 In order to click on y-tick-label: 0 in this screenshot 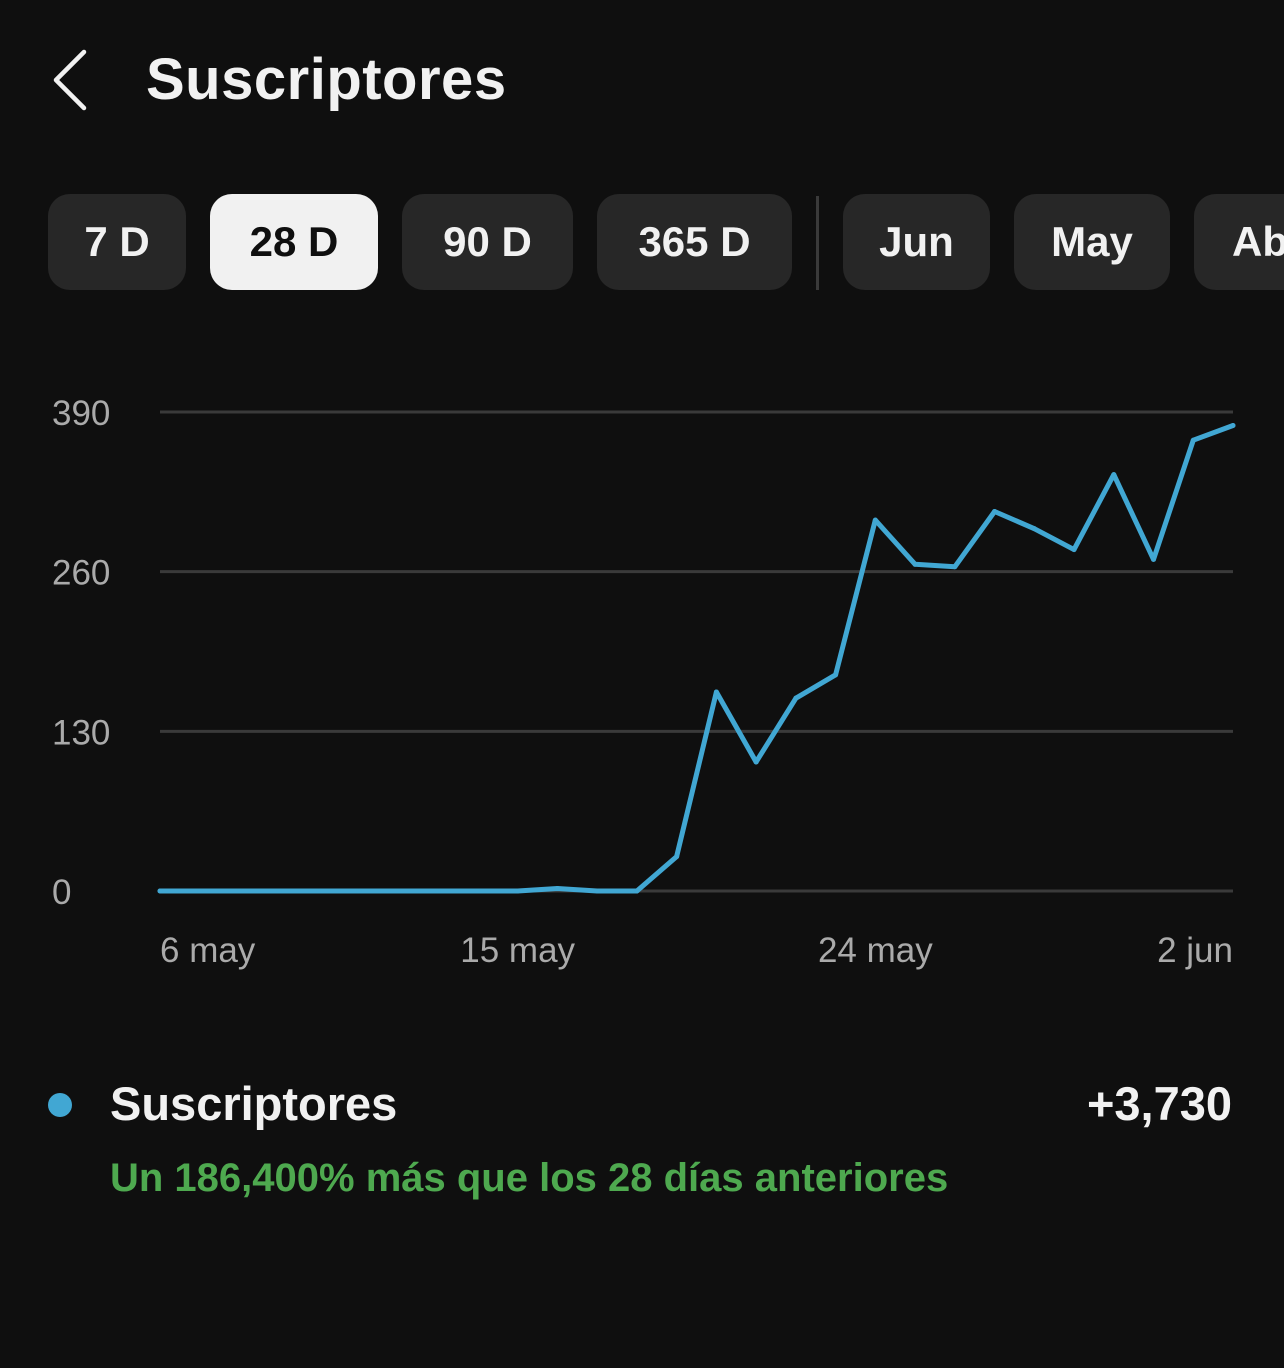, I will do `click(61, 892)`.